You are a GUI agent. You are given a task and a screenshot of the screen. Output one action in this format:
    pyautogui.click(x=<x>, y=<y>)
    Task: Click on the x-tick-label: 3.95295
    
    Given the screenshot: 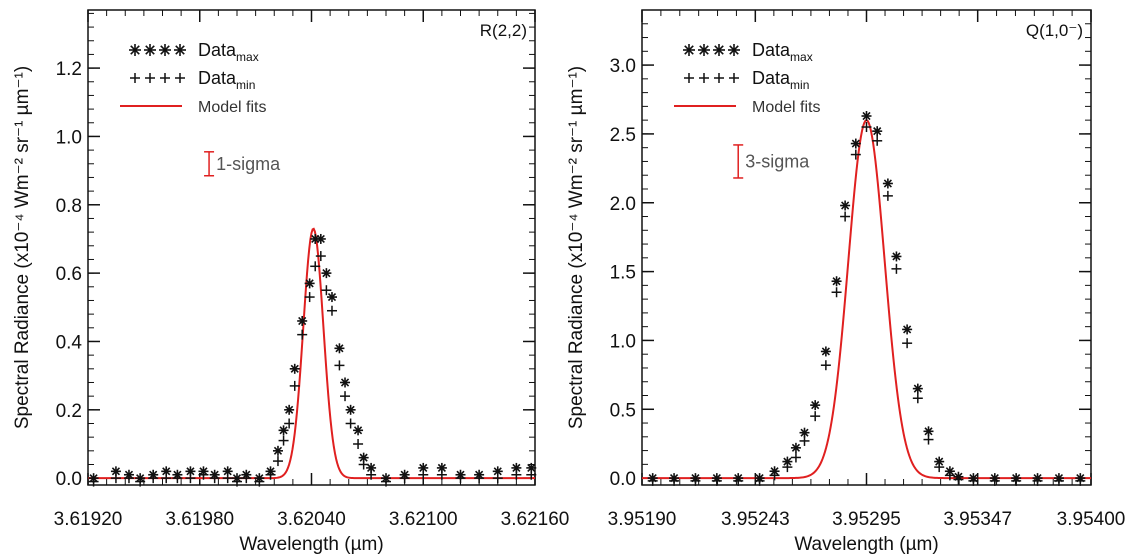 What is the action you would take?
    pyautogui.click(x=866, y=519)
    